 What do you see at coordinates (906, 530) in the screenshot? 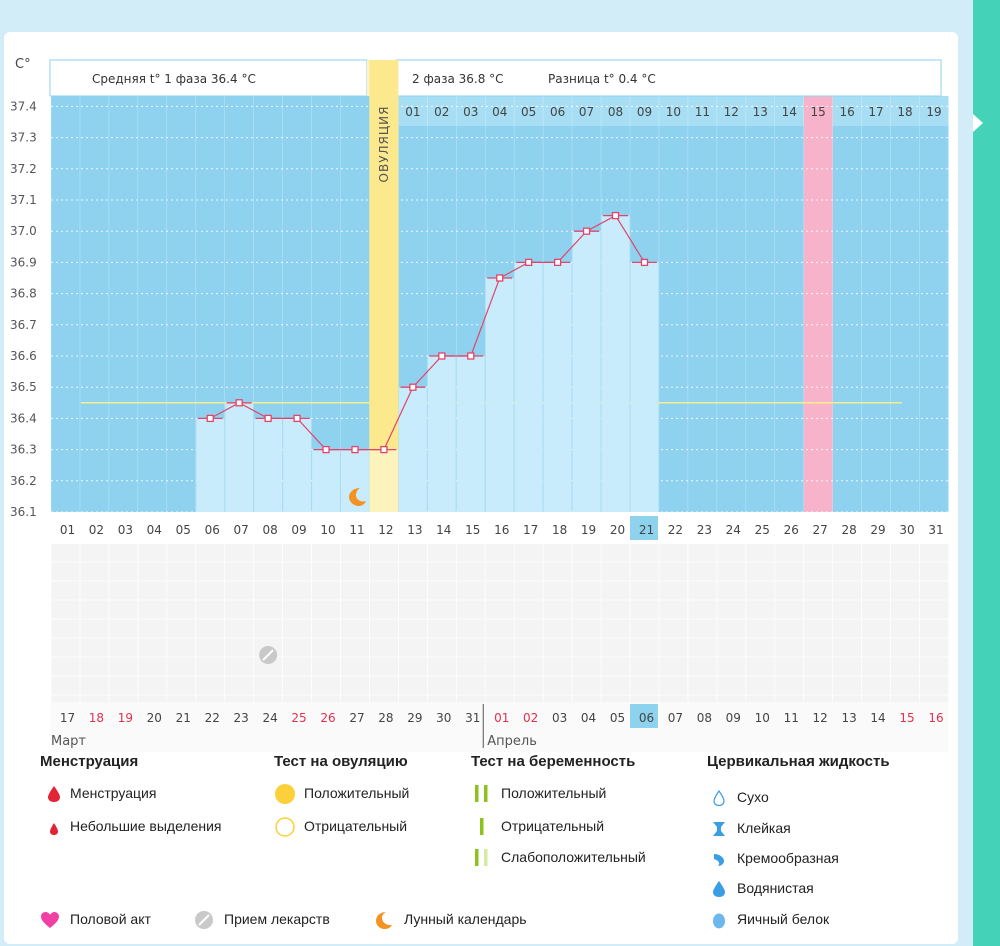
I see `cycle-day-label: 30` at bounding box center [906, 530].